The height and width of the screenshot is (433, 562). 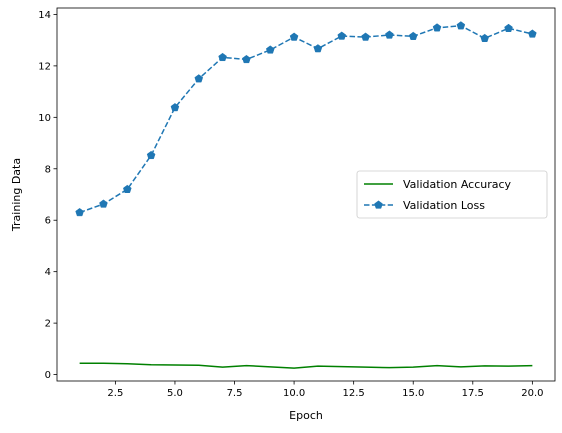 What do you see at coordinates (44, 66) in the screenshot?
I see `y-tick-label: 12` at bounding box center [44, 66].